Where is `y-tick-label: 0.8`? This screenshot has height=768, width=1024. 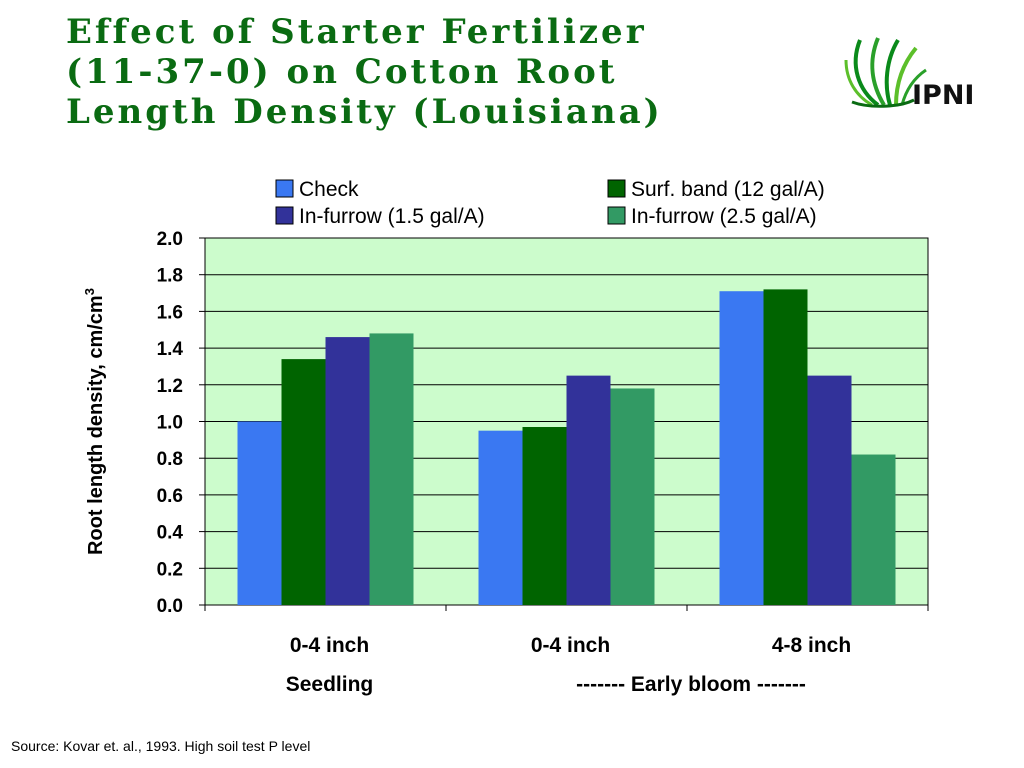 y-tick-label: 0.8 is located at coordinates (170, 459).